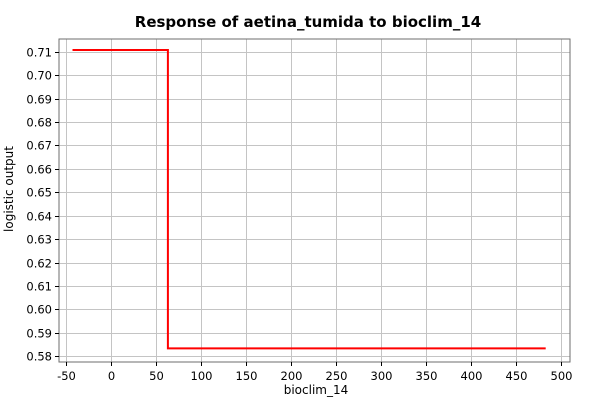 This screenshot has height=400, width=600. What do you see at coordinates (39, 310) in the screenshot?
I see `y-tick-label: 0.60` at bounding box center [39, 310].